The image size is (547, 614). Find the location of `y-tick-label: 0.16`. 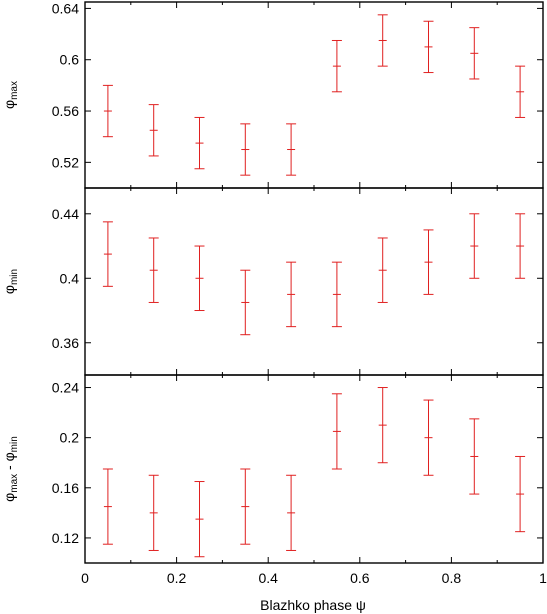

y-tick-label: 0.16 is located at coordinates (65, 488).